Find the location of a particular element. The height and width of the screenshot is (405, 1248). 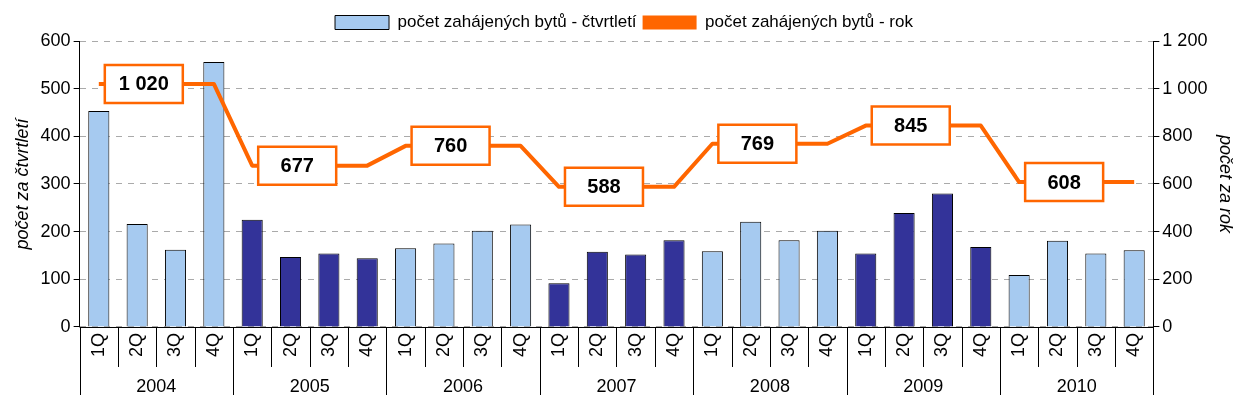

y-tick-label: 100 is located at coordinates (55, 278).